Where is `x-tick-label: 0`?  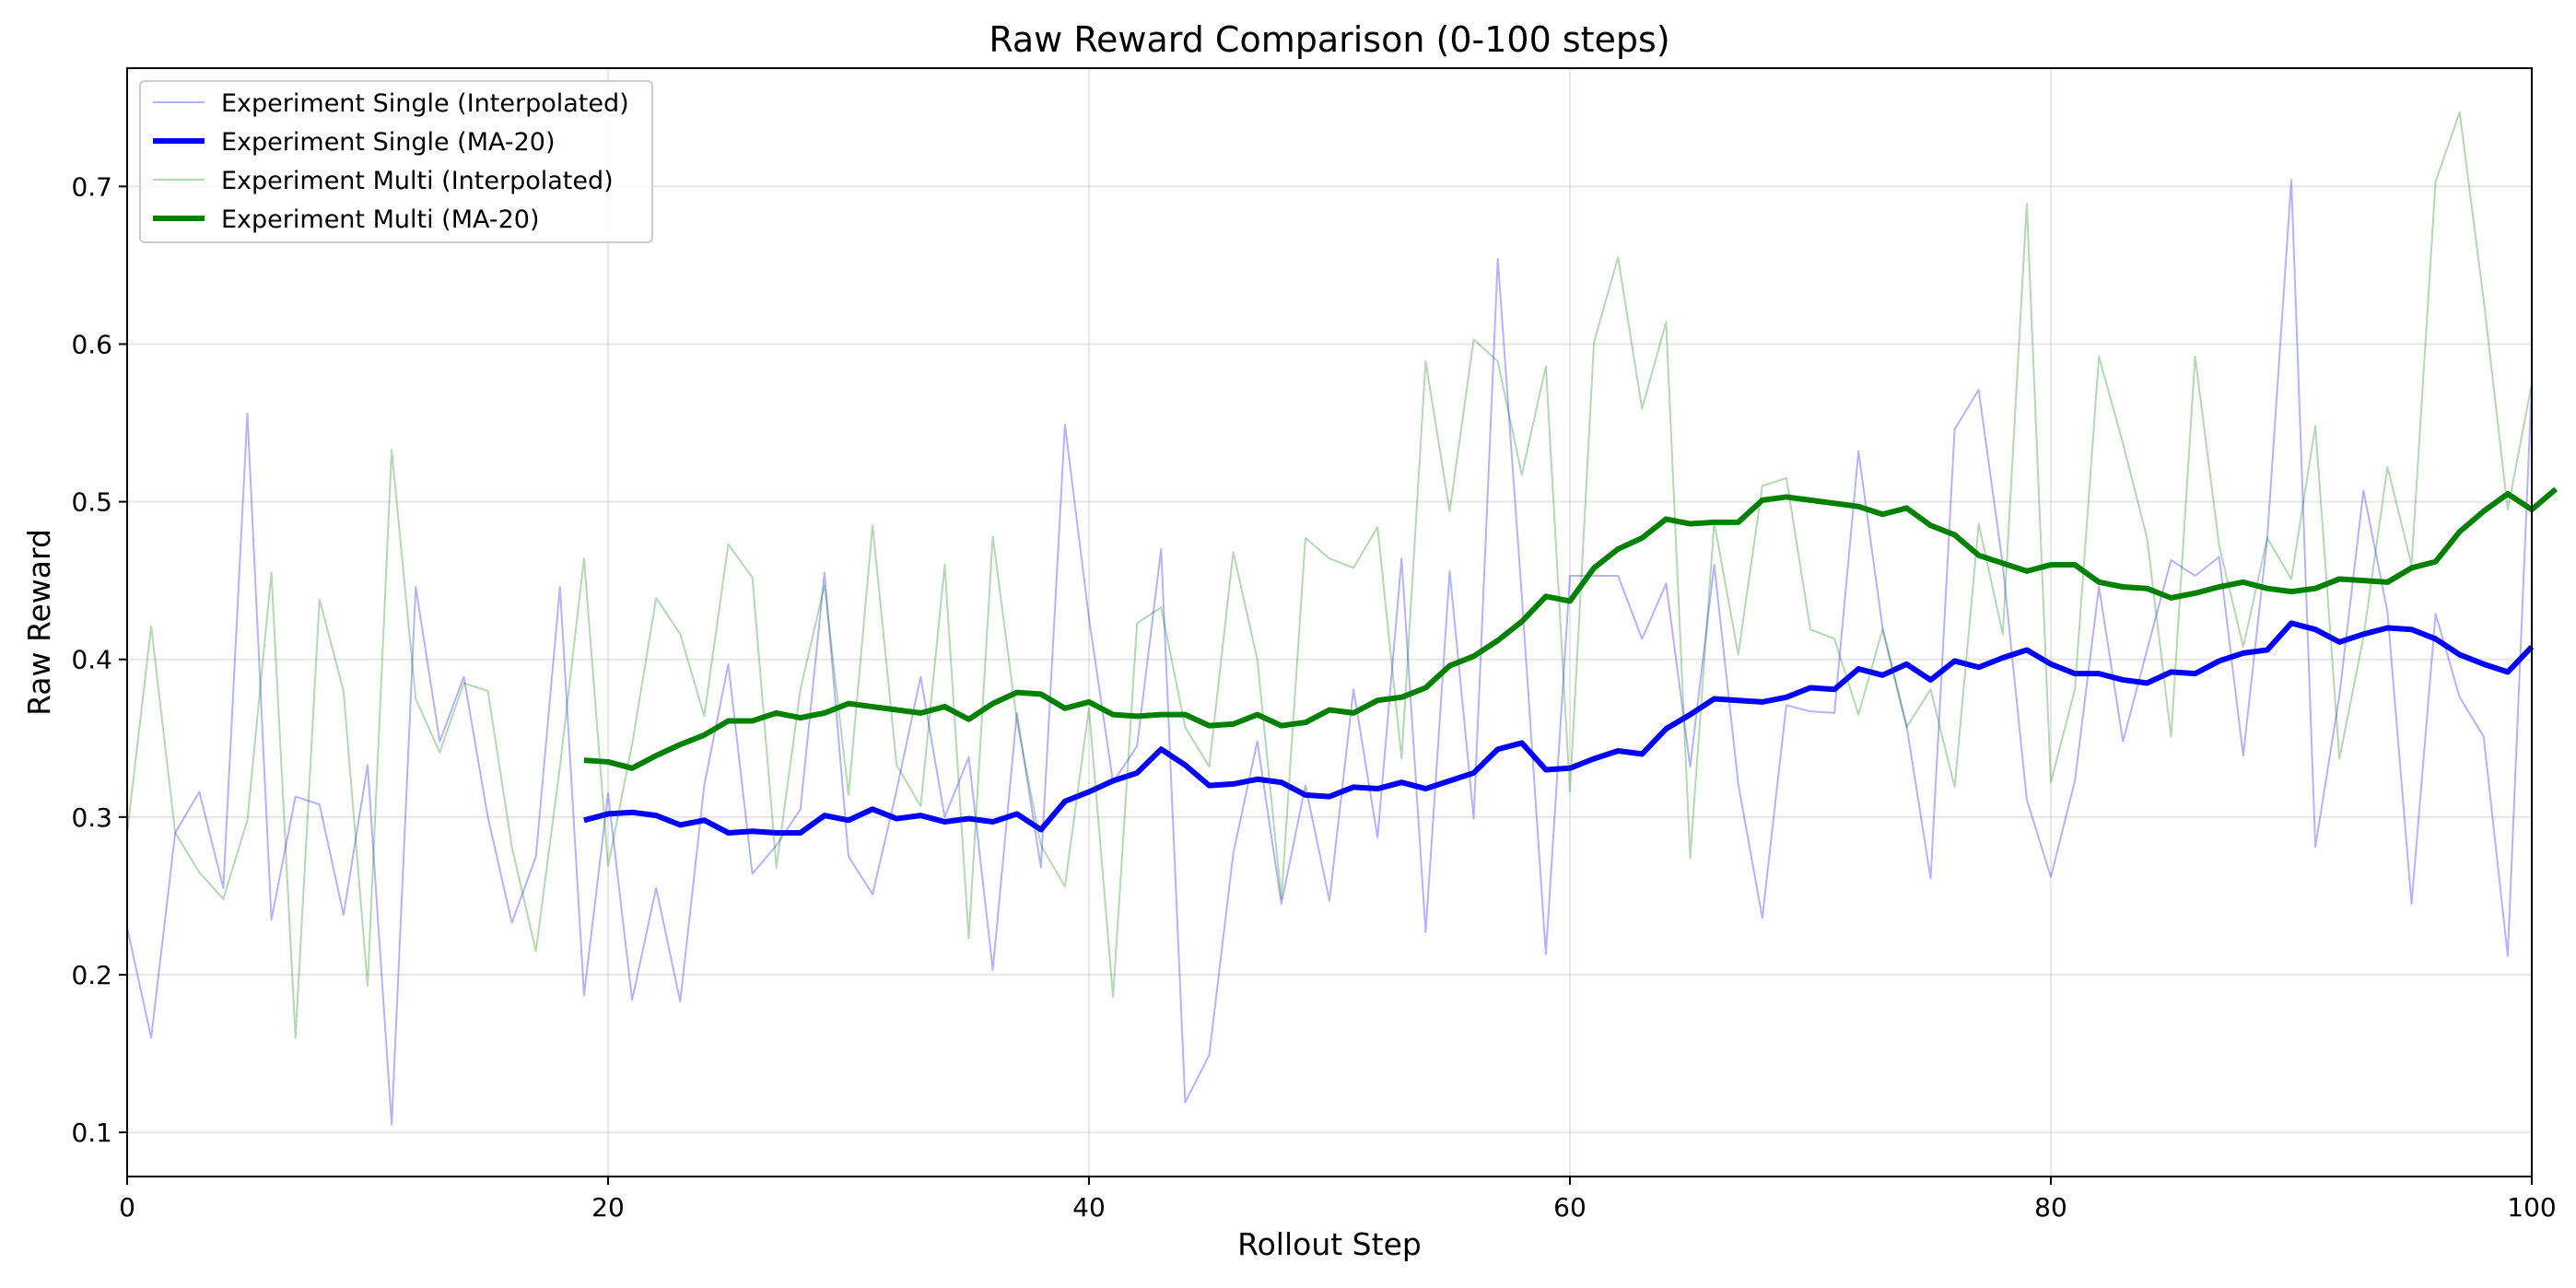
x-tick-label: 0 is located at coordinates (127, 1207).